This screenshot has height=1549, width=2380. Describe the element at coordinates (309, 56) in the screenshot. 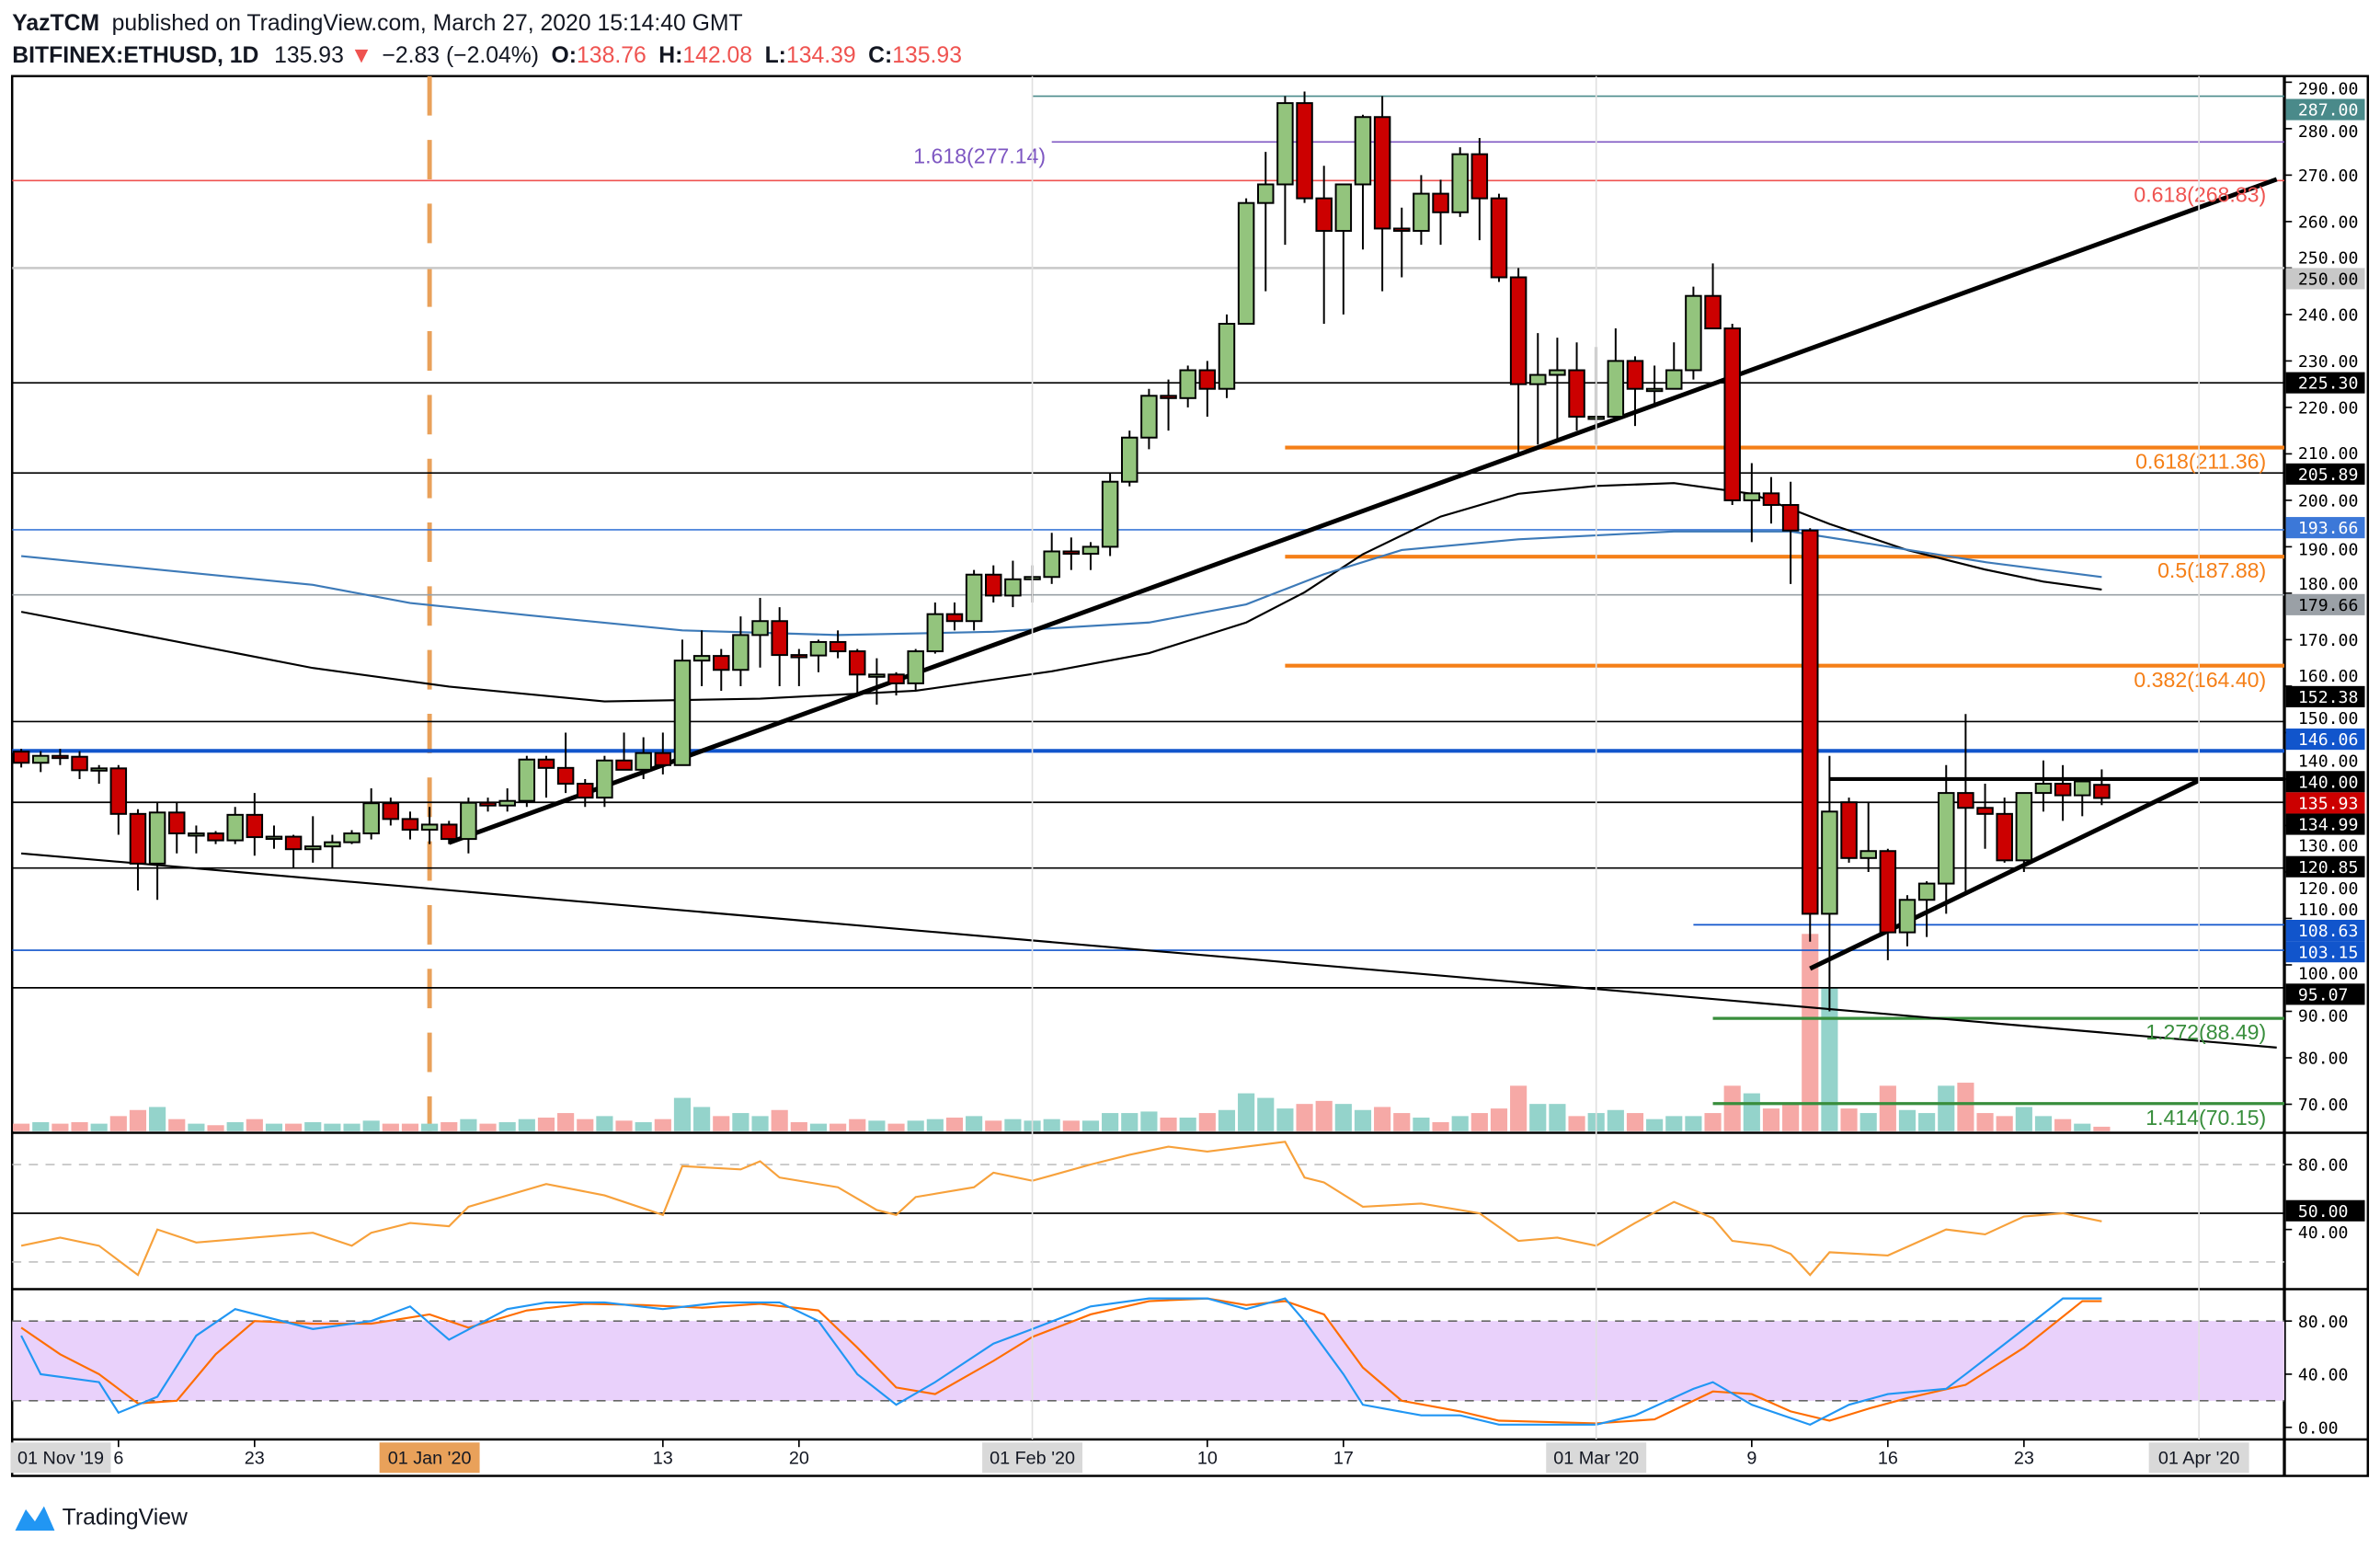

I see `last-price: 135.93` at that location.